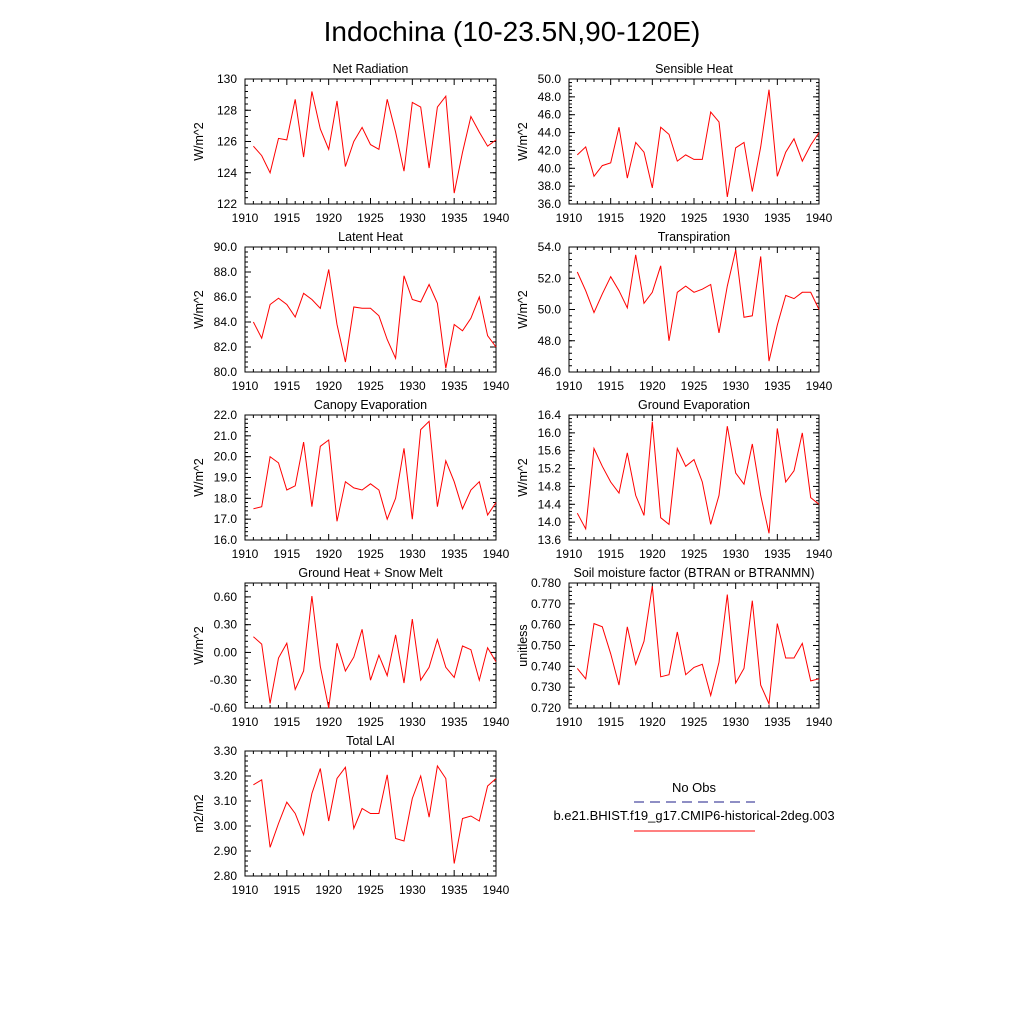 The image size is (1024, 1024). I want to click on y-tick-label: 90.0, so click(226, 247).